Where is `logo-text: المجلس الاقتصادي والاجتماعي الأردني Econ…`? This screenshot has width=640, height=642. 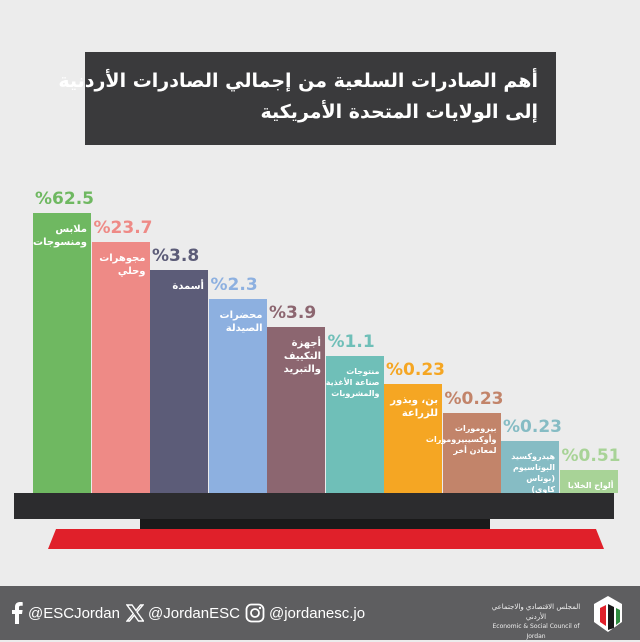
logo-text: المجلس الاقتصادي والاجتماعي الأردني Econ… is located at coordinates (536, 622).